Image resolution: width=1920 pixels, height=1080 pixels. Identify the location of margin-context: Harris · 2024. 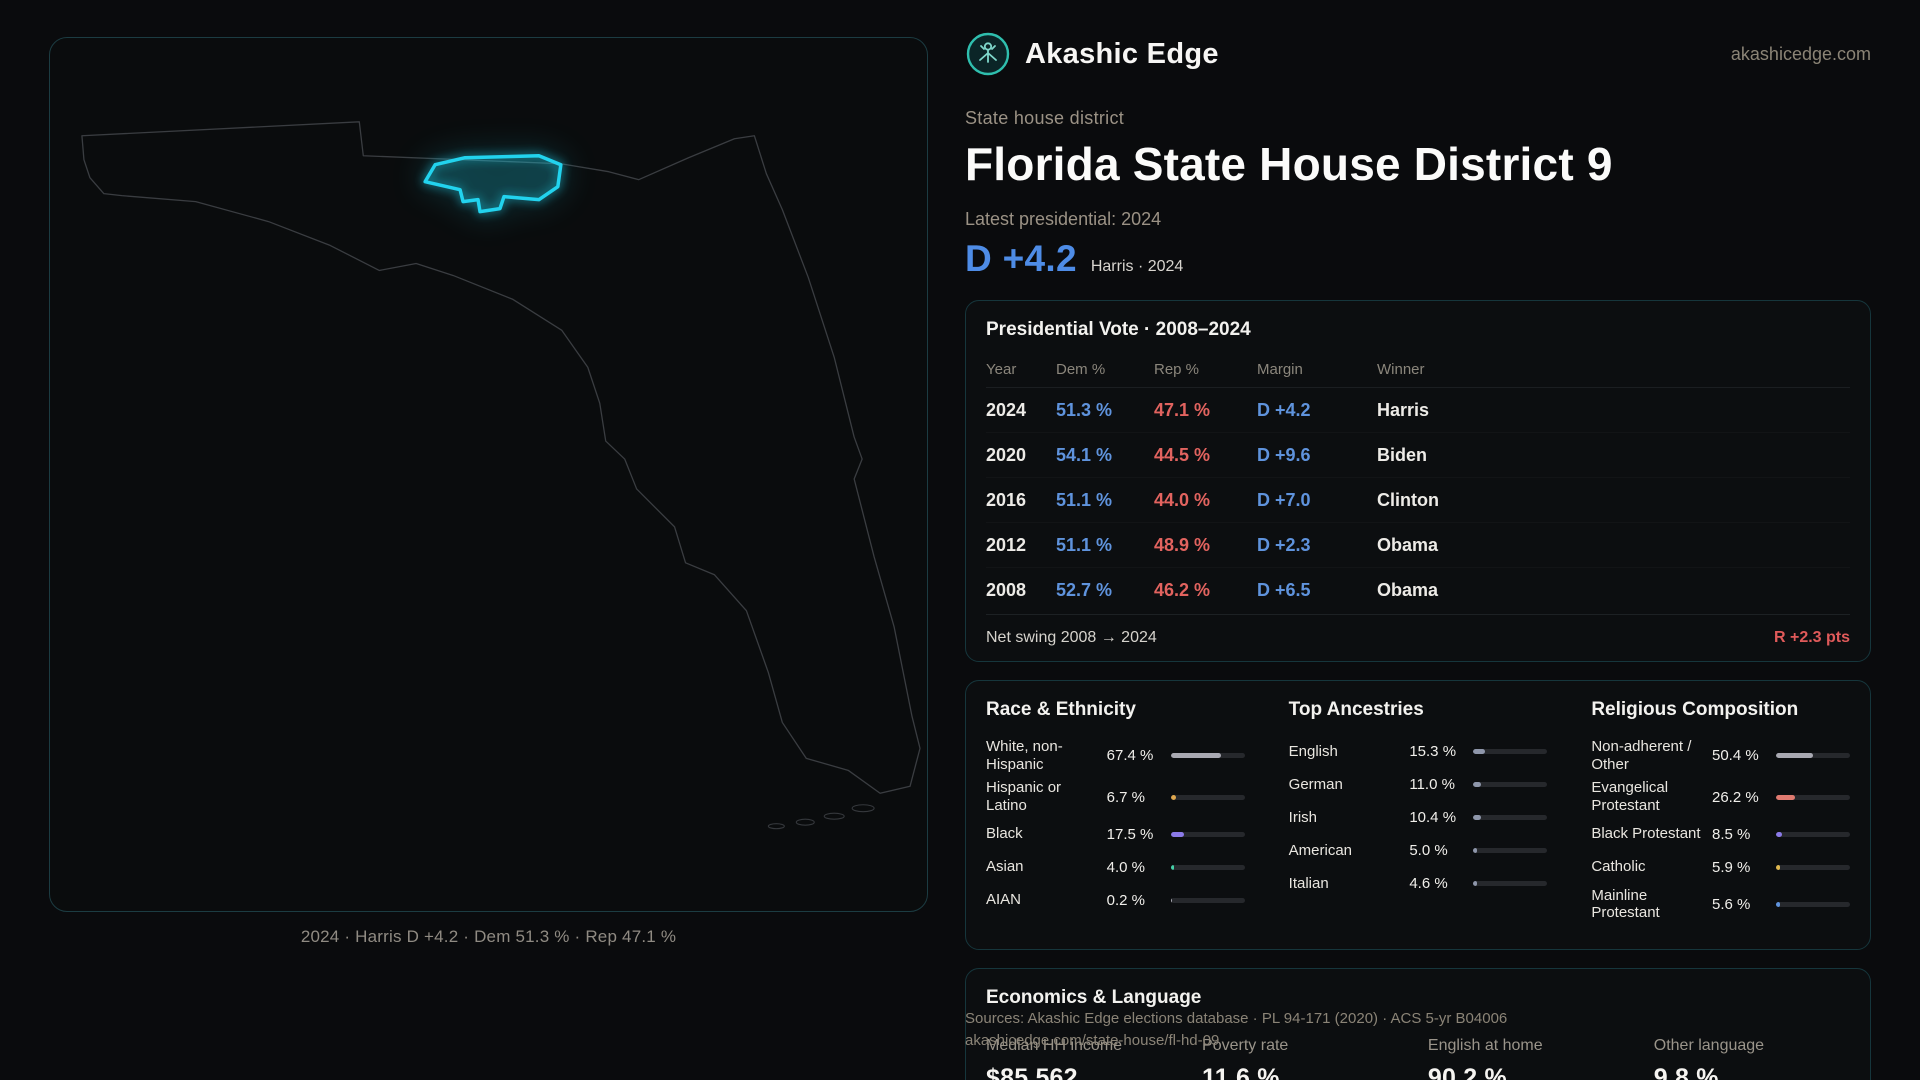
(1137, 266).